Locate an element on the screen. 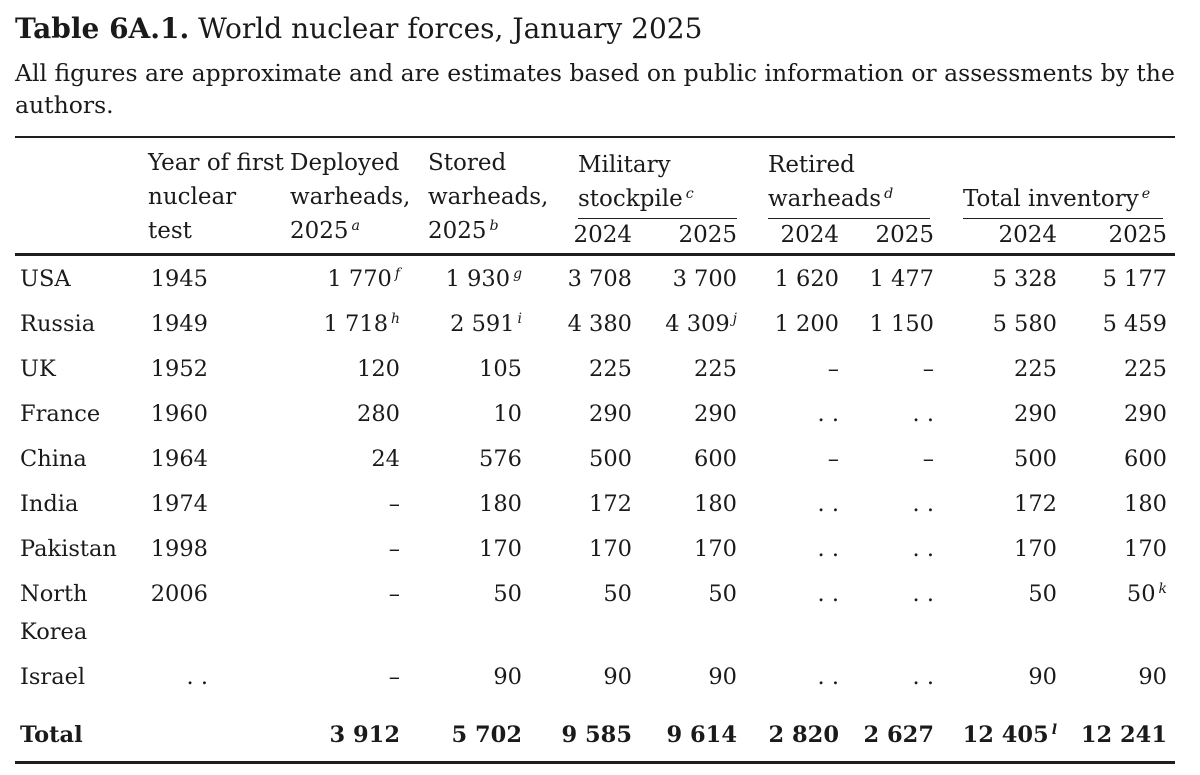 The height and width of the screenshot is (775, 1200). footnote-marker-e: e is located at coordinates (1146, 194).